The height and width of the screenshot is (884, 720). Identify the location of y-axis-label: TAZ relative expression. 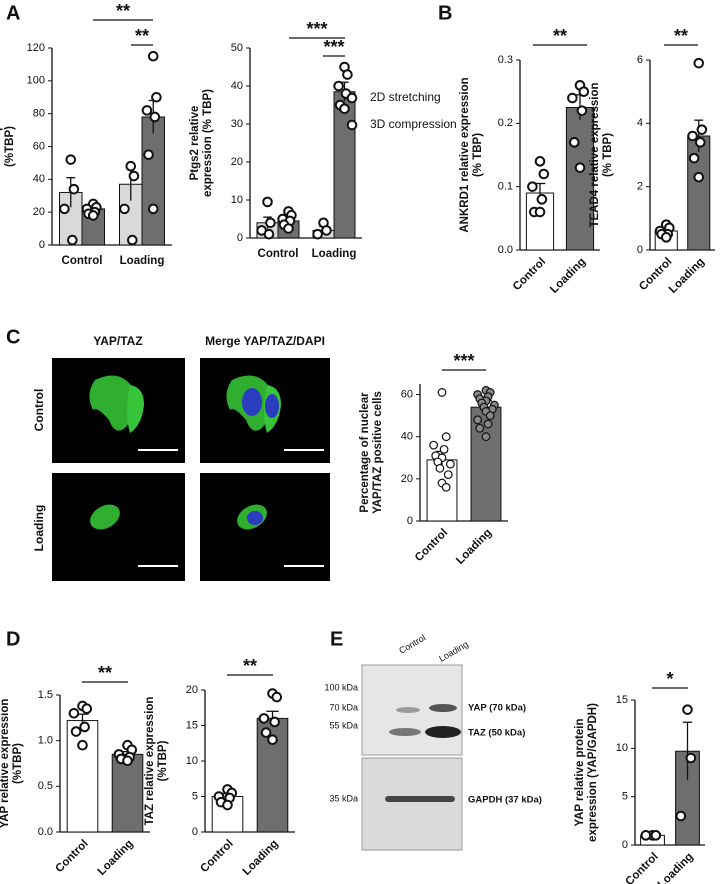
(150, 761).